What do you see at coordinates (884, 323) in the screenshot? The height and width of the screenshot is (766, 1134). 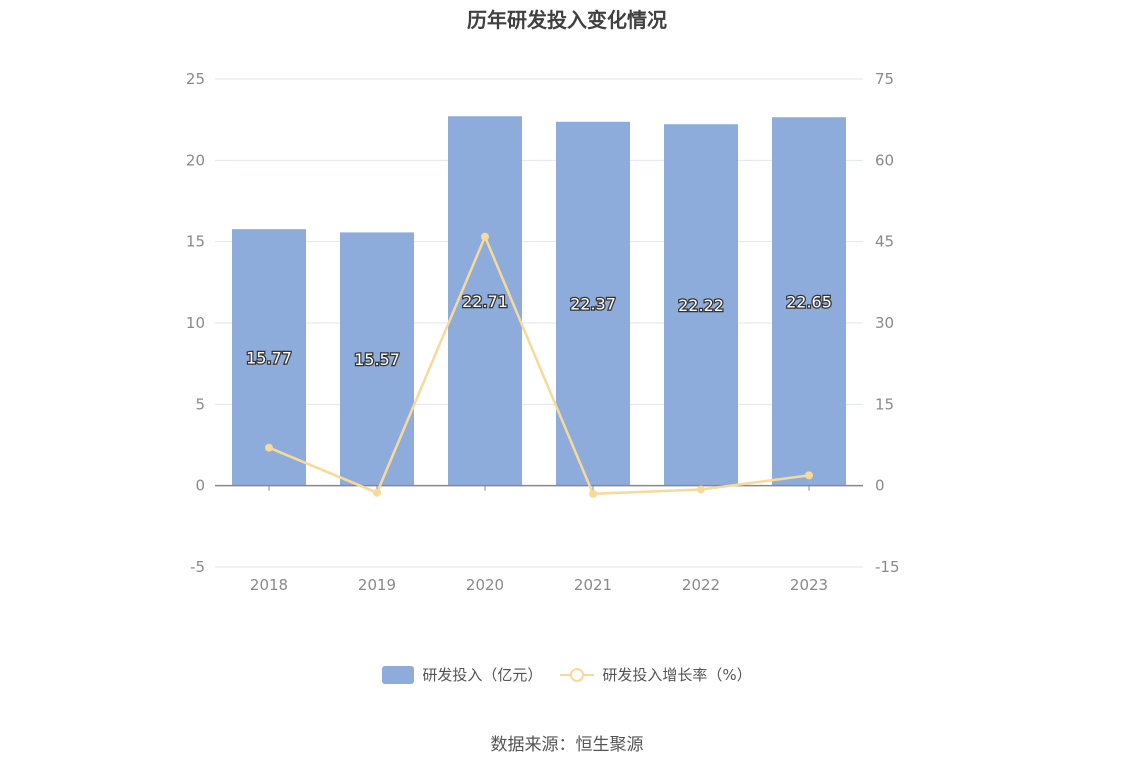 I see `y-right-tick-label: 30` at bounding box center [884, 323].